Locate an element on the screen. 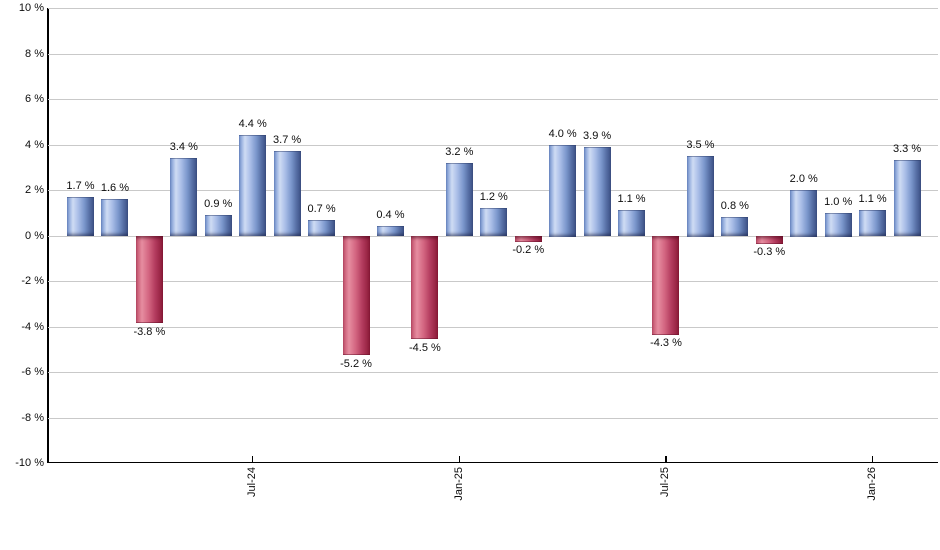 The height and width of the screenshot is (550, 940). bar-value-label: 3.3 % is located at coordinates (907, 149).